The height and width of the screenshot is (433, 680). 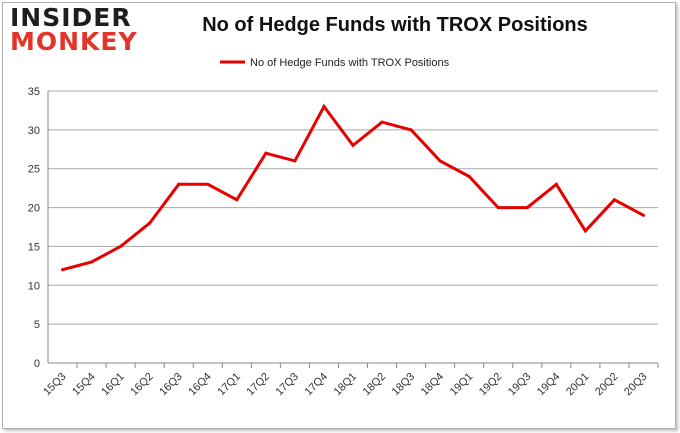 What do you see at coordinates (395, 25) in the screenshot?
I see `chart-title: No of Hedge Funds with TROX Positions` at bounding box center [395, 25].